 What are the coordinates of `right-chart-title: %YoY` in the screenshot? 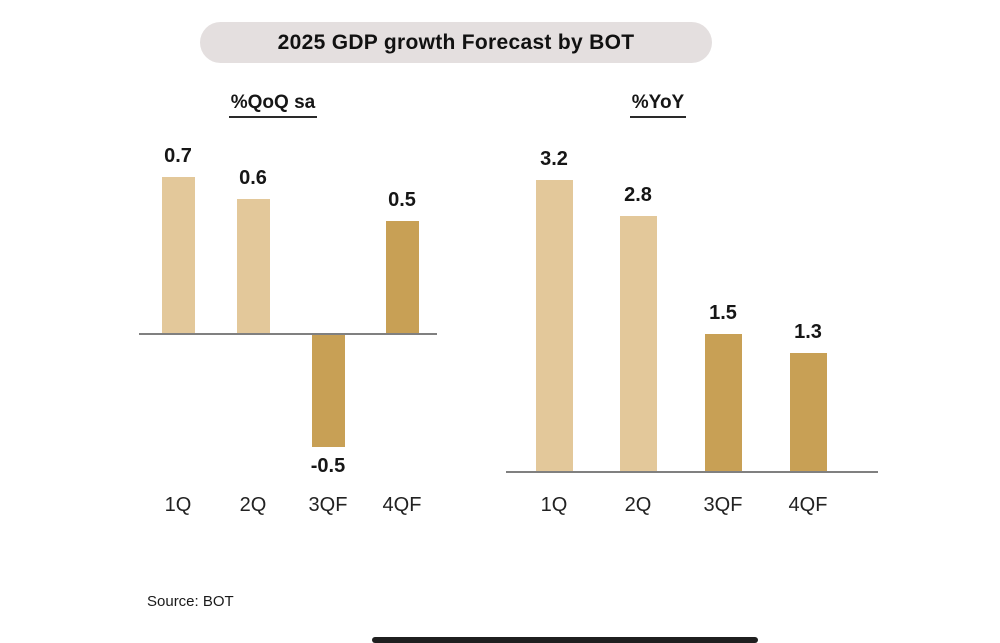 It's located at (658, 105).